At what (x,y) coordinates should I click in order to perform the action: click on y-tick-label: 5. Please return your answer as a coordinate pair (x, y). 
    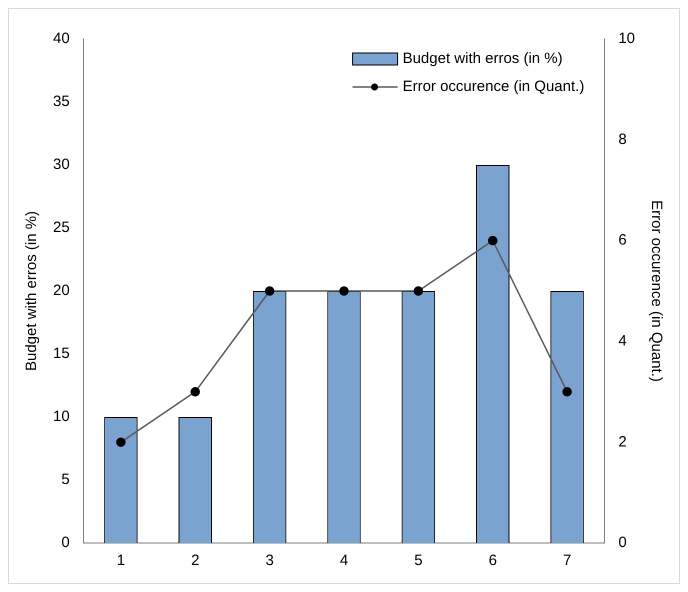
    Looking at the image, I should click on (65, 479).